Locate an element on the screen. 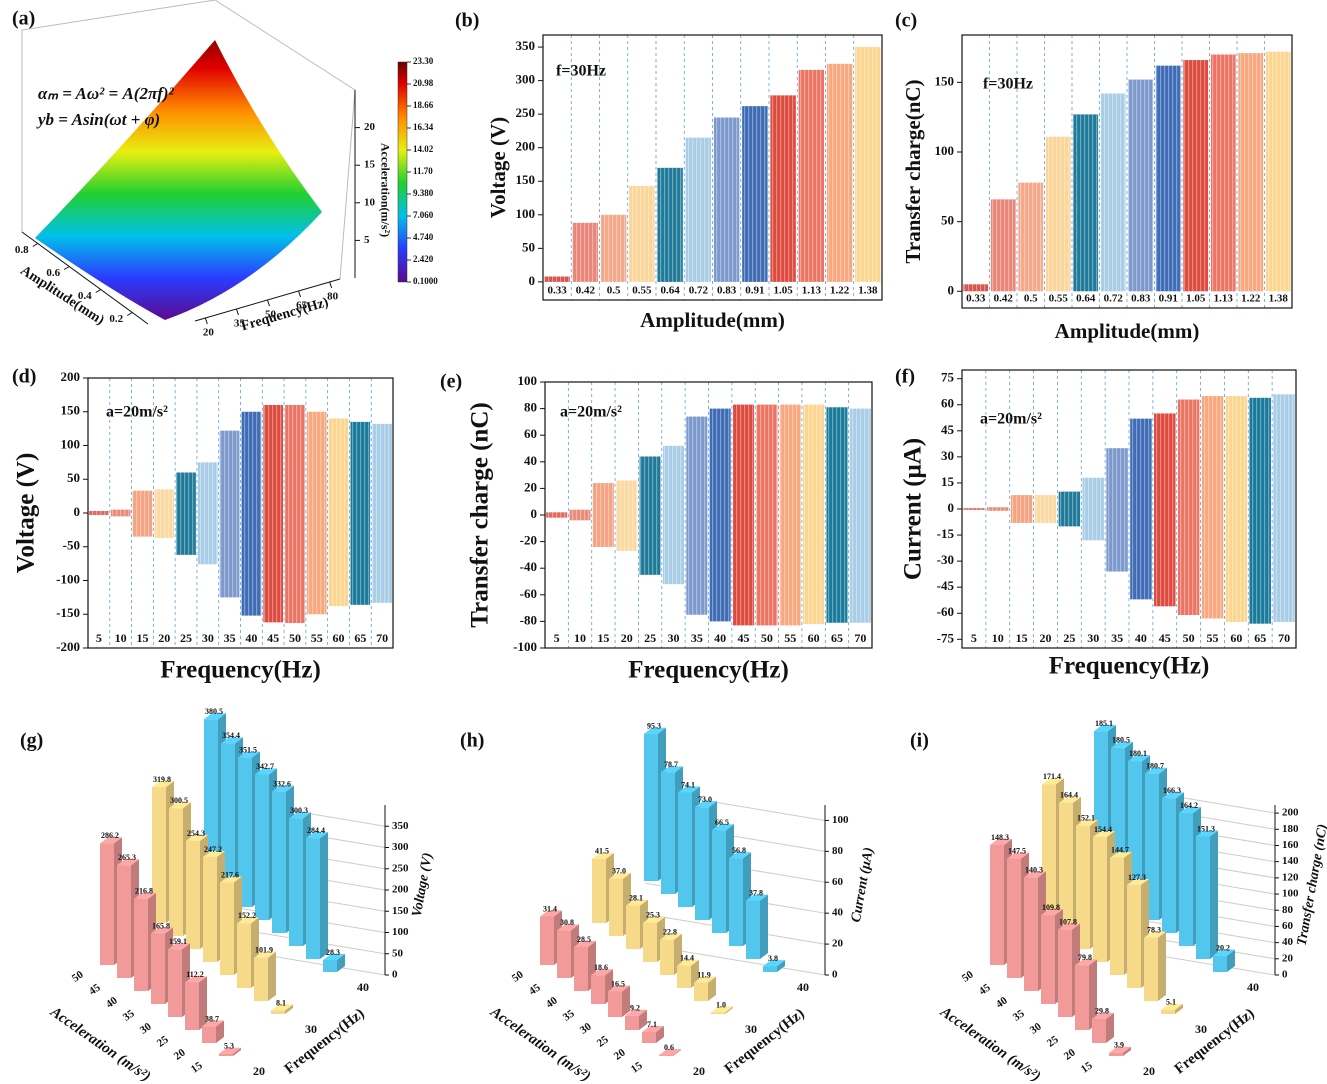  y-tick-label: 0 is located at coordinates (951, 507).